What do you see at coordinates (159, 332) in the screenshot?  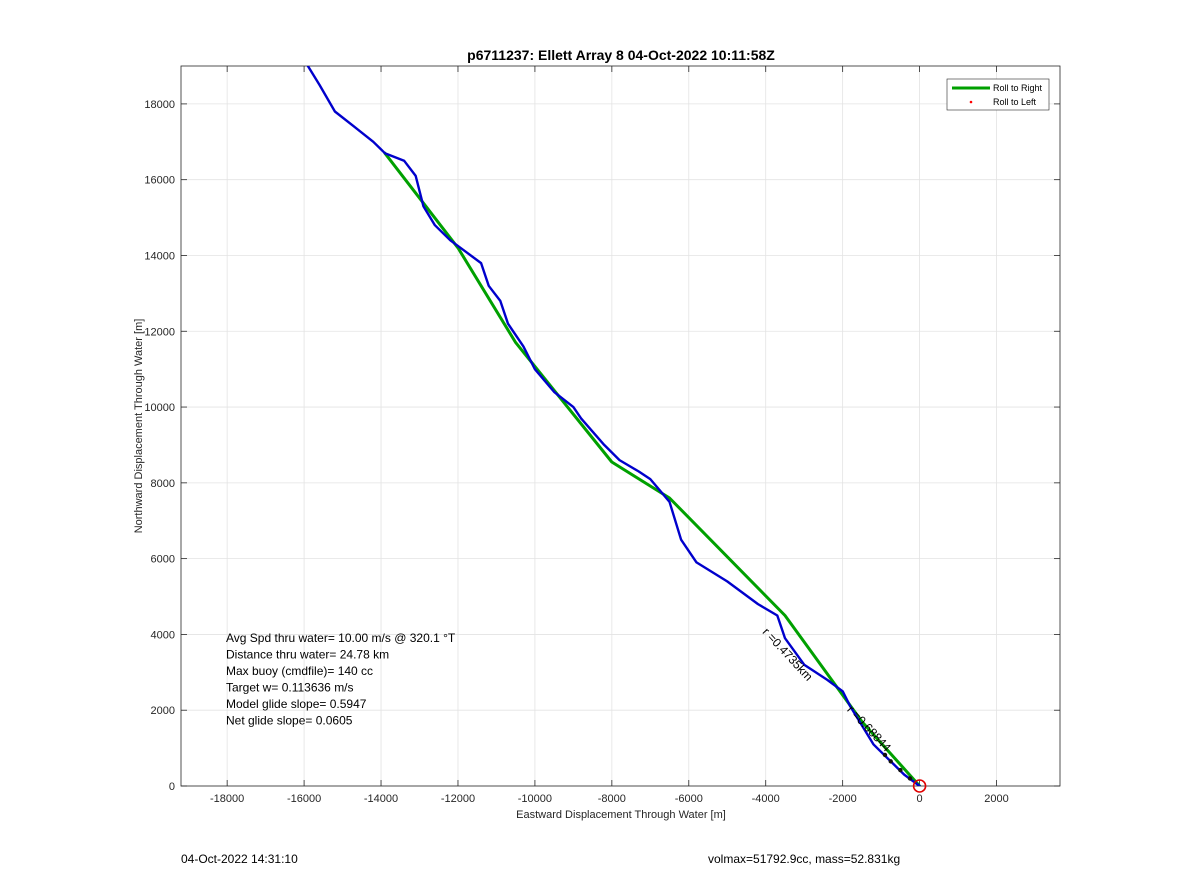 I see `y-tick-label: 12000` at bounding box center [159, 332].